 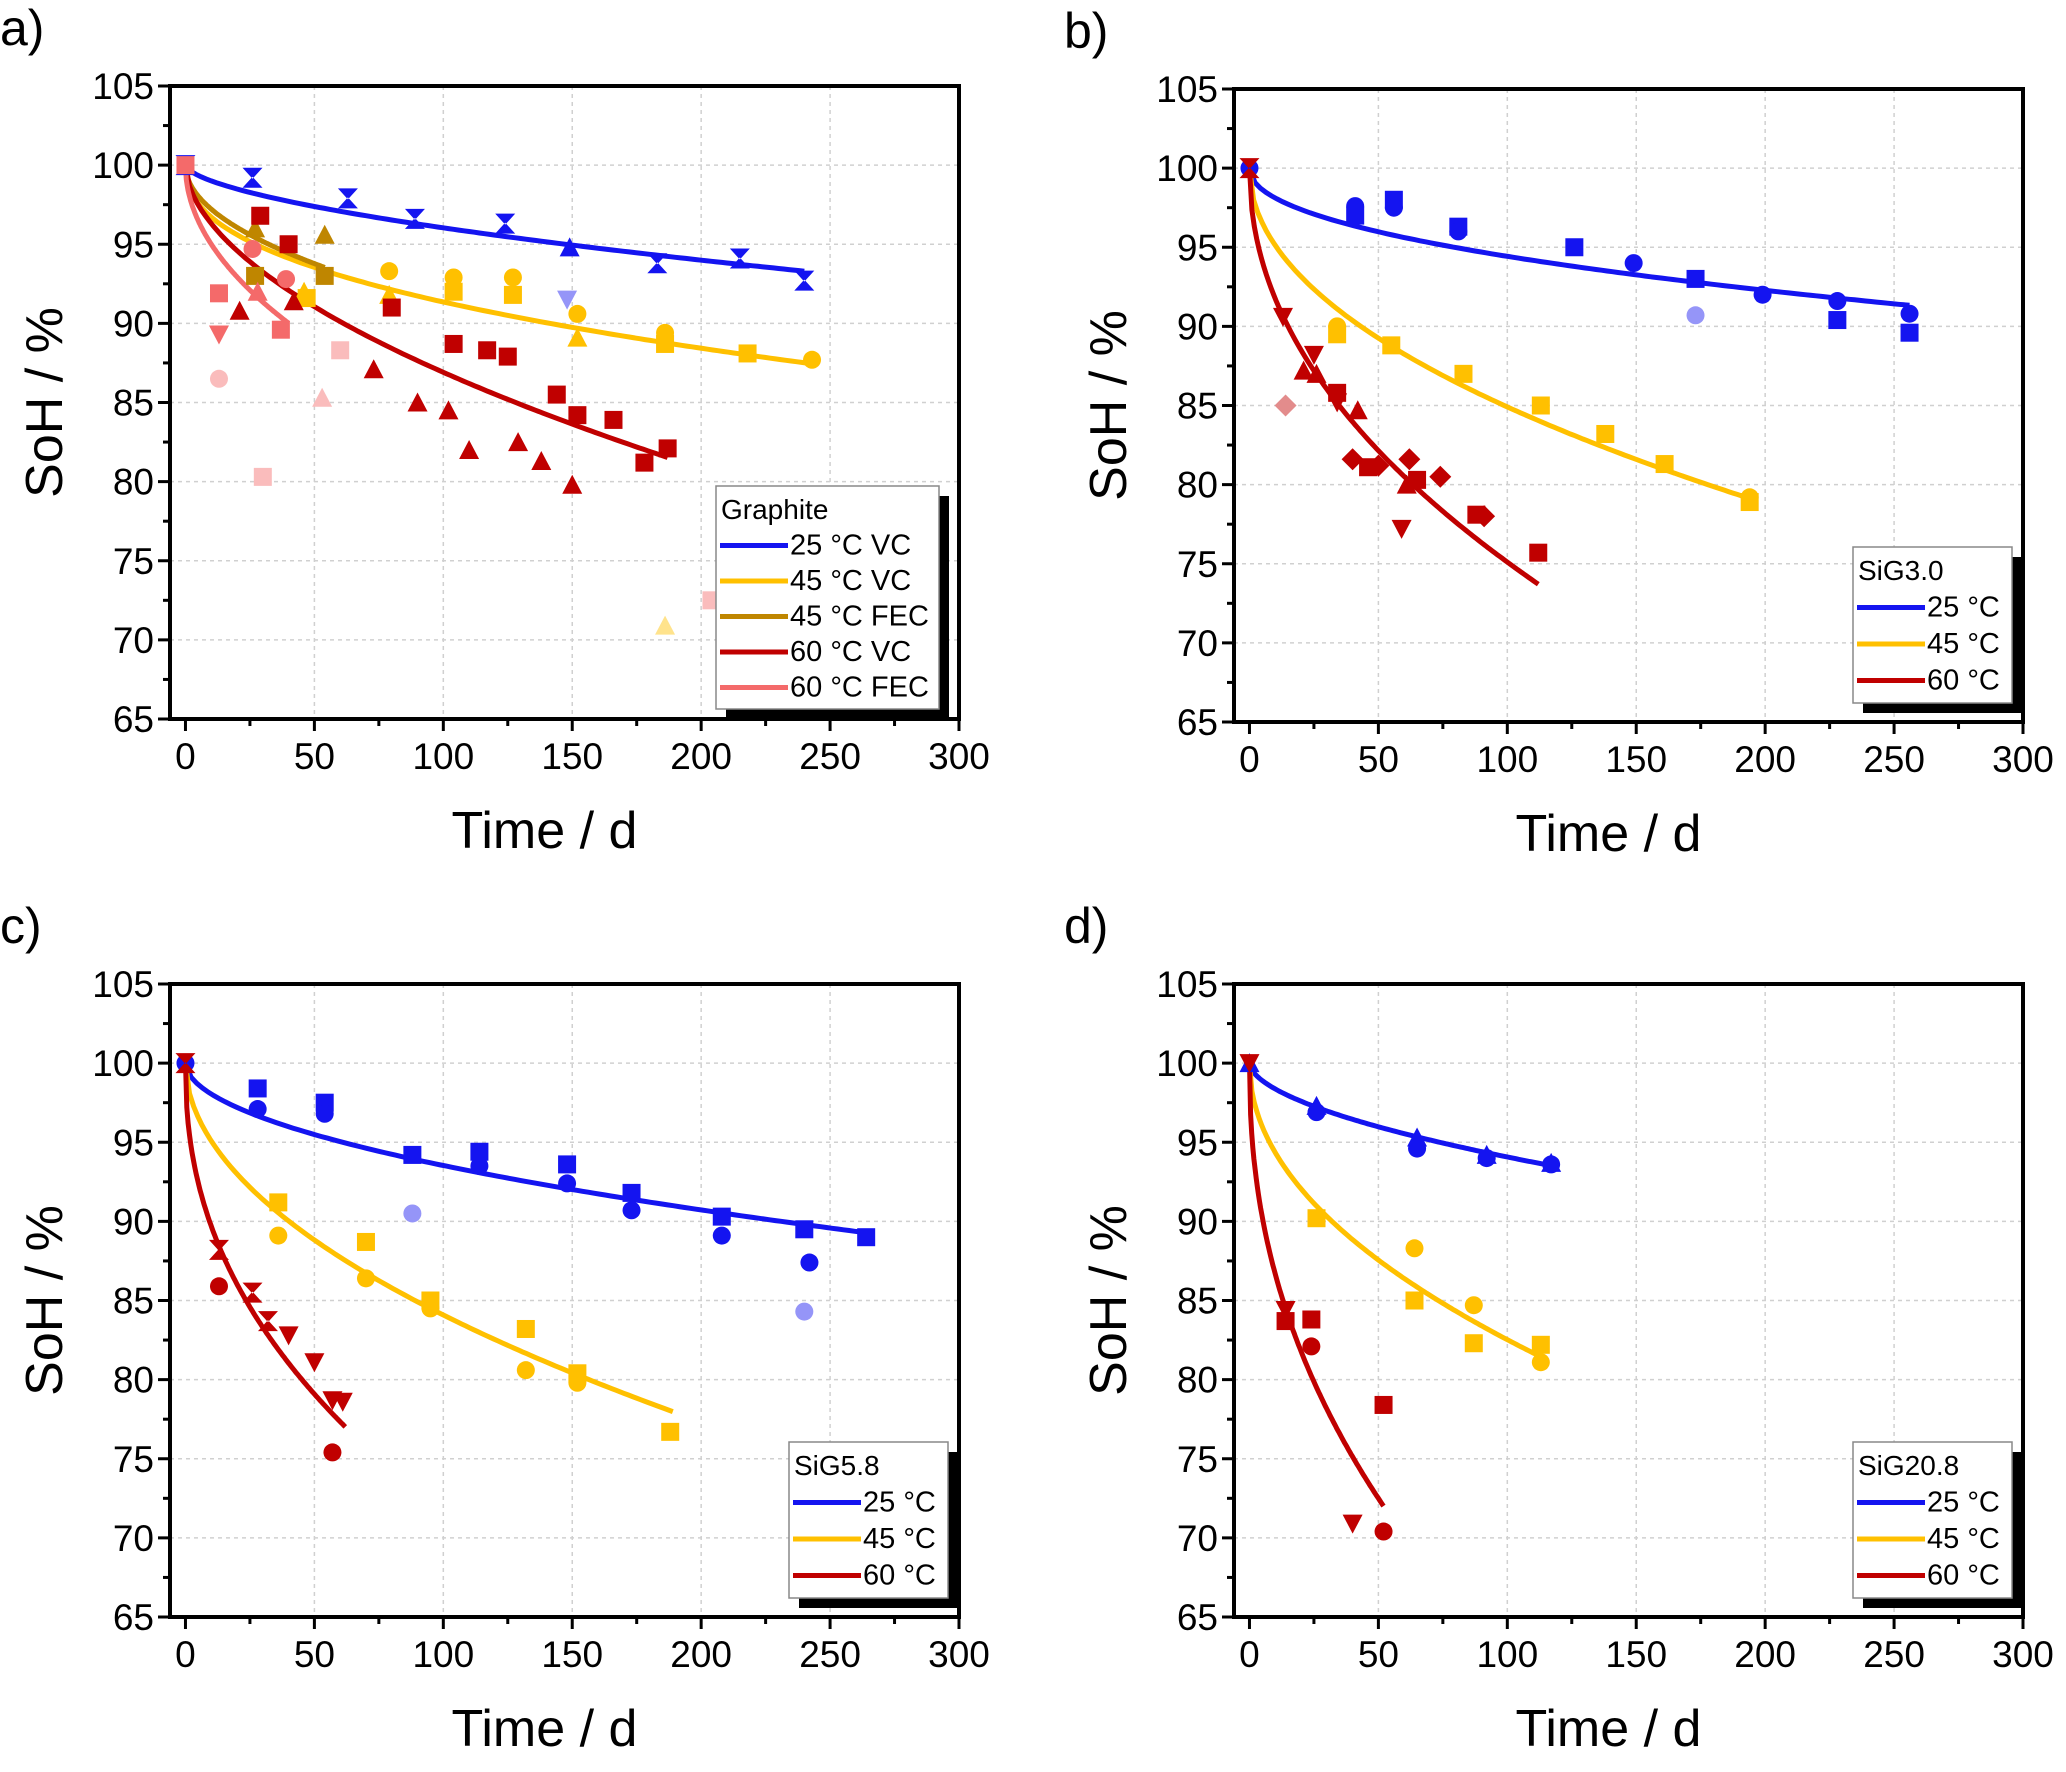 What do you see at coordinates (837, 1465) in the screenshot?
I see `legend-title: SiG5.8` at bounding box center [837, 1465].